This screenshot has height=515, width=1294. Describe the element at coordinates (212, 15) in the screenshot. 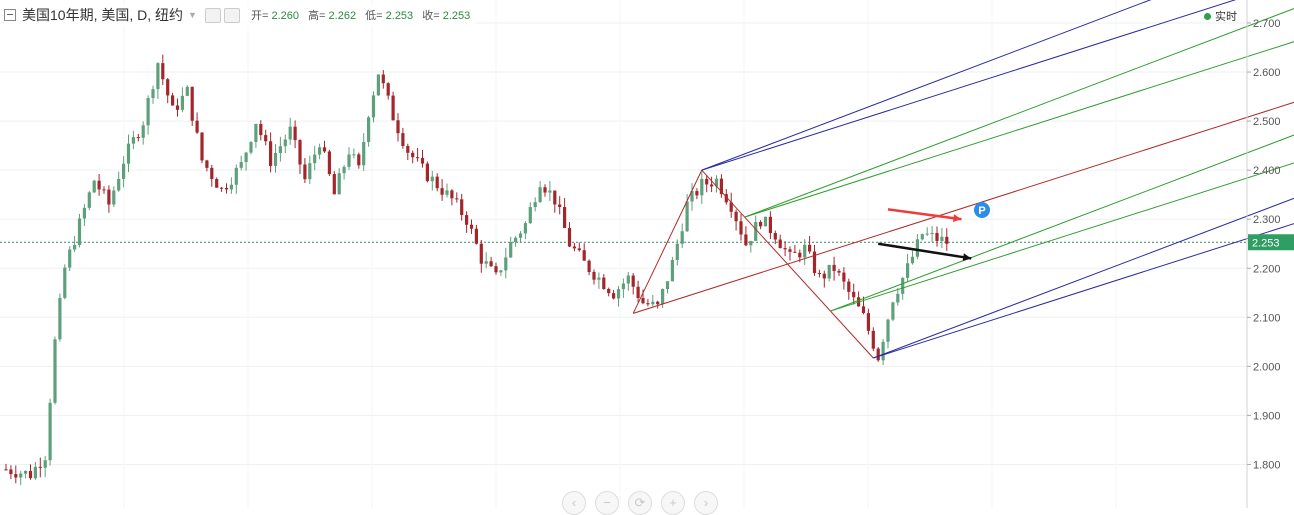

I see `settings-icon` at that location.